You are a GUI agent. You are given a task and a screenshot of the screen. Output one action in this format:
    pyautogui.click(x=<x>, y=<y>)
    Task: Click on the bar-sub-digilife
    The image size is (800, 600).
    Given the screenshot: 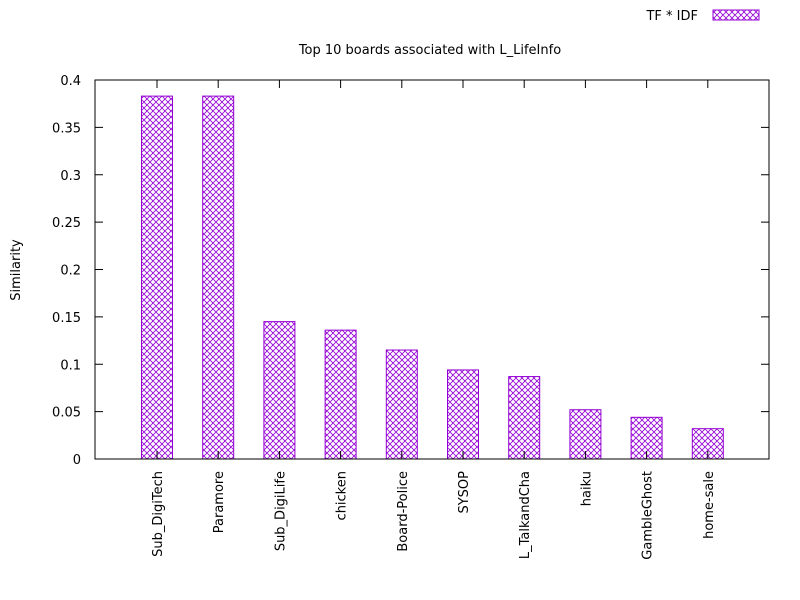 What is the action you would take?
    pyautogui.click(x=279, y=390)
    